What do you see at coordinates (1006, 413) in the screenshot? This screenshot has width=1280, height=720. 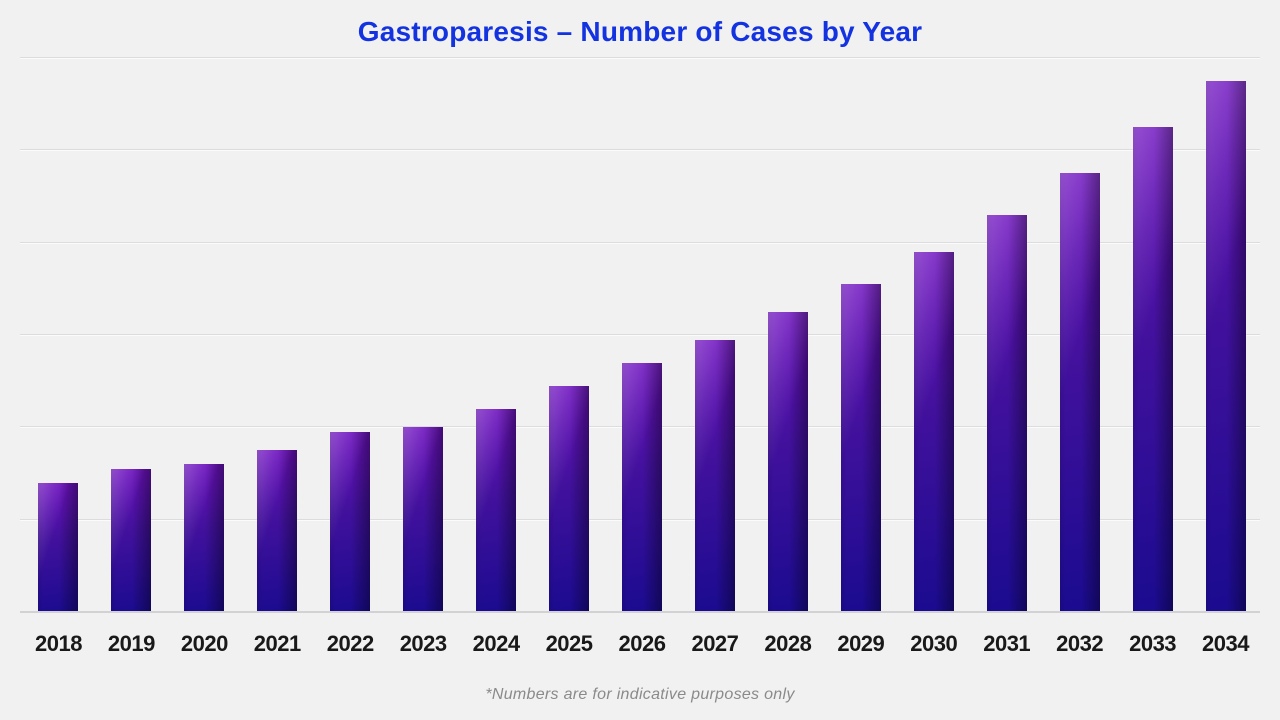 I see `bar-2031` at bounding box center [1006, 413].